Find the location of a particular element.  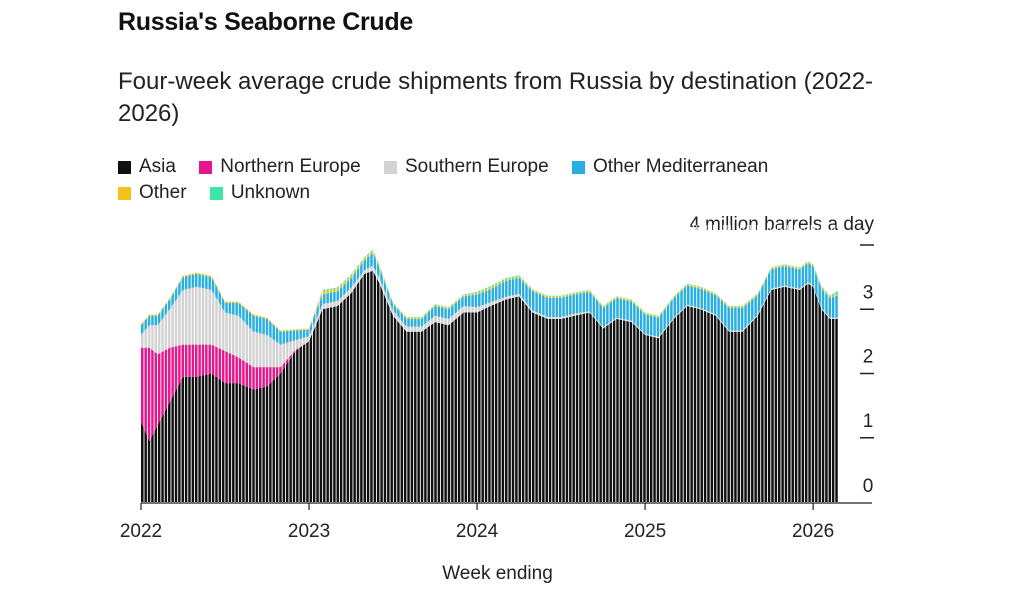

legend-item-northern-europe: Northern Europe is located at coordinates (280, 167).